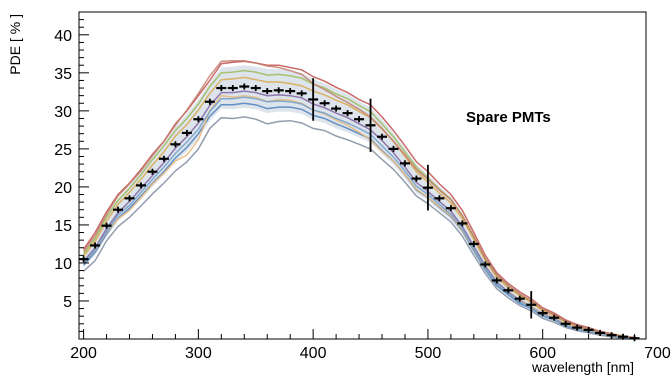 The height and width of the screenshot is (376, 672). Describe the element at coordinates (542, 353) in the screenshot. I see `x-tick-label: 600` at that location.